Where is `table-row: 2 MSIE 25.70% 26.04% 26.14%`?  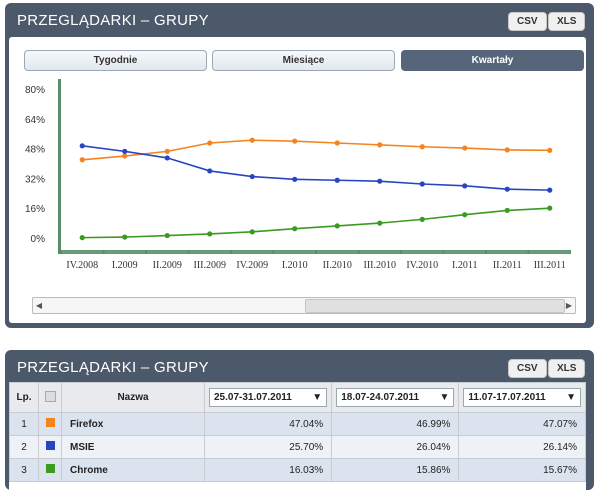 table-row: 2 MSIE 25.70% 26.04% 26.14% is located at coordinates (297, 447).